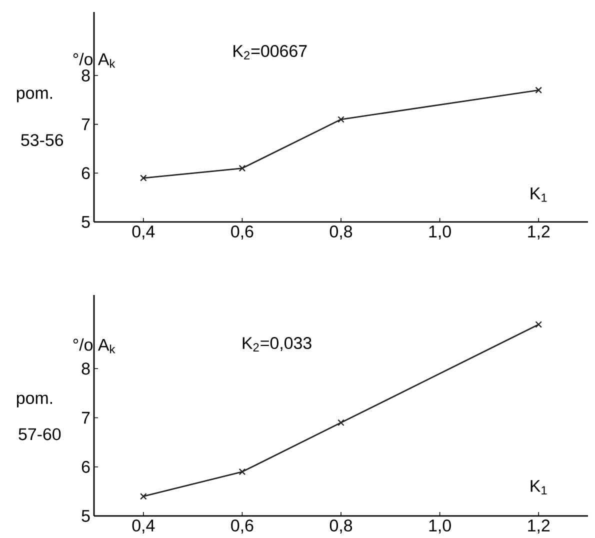 This screenshot has width=595, height=538. Describe the element at coordinates (39, 434) in the screenshot. I see `text: 57-60` at that location.